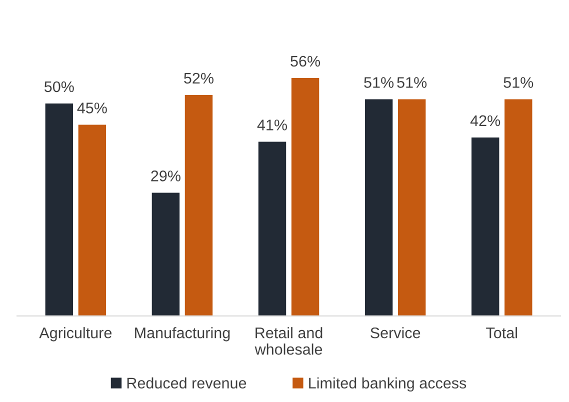  What do you see at coordinates (165, 176) in the screenshot?
I see `data-label: 29%` at bounding box center [165, 176].